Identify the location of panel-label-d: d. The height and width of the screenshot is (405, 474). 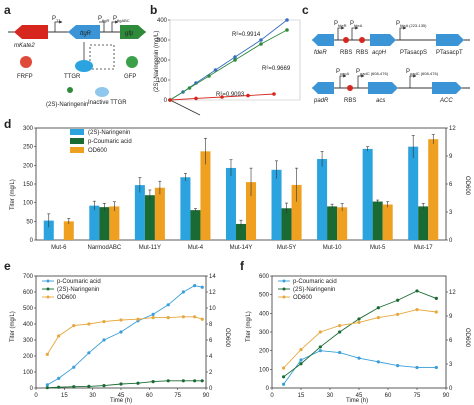
(7, 124).